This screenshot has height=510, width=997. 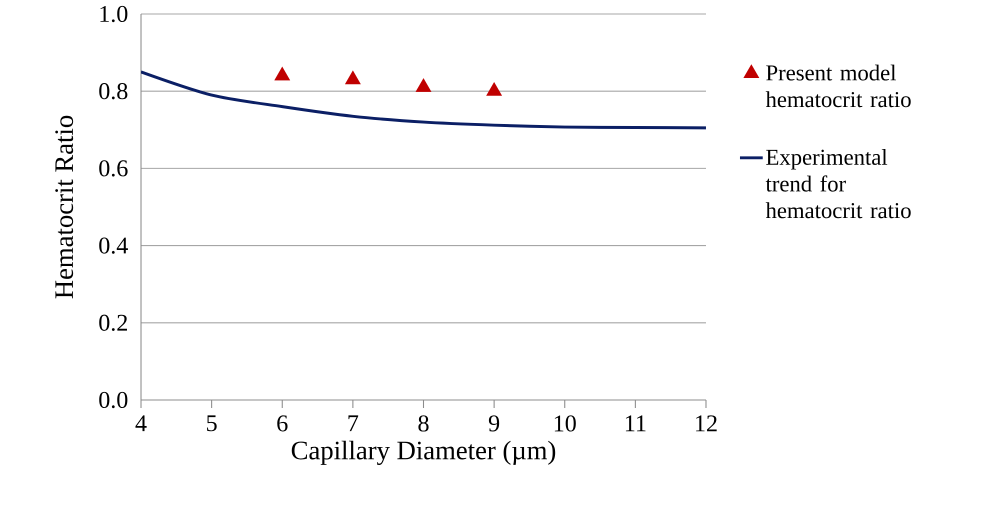 I want to click on x-tick-label: 8, so click(x=423, y=423).